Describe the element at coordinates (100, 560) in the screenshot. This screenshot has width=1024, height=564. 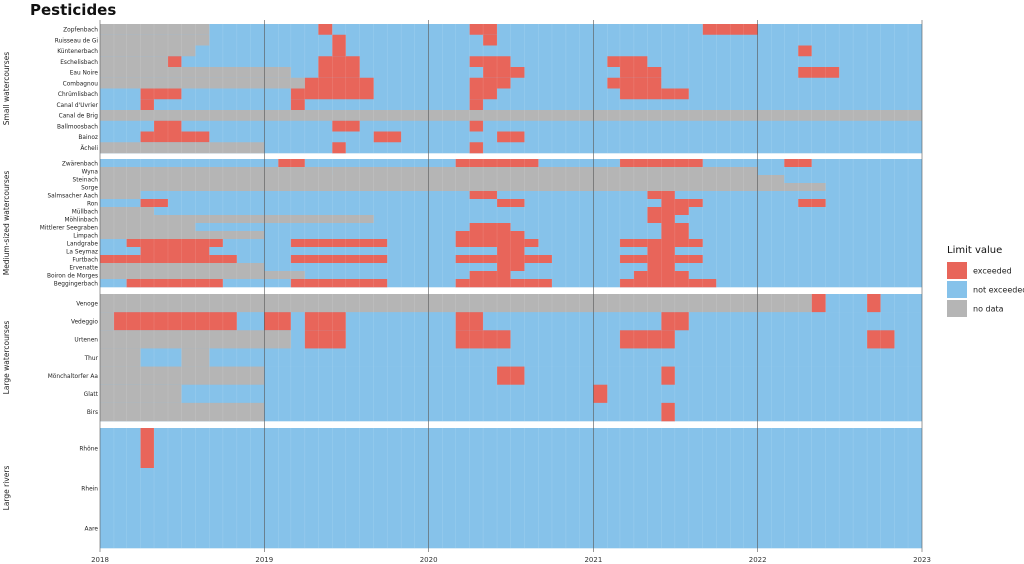
I see `x-tick-label: 2018` at that location.